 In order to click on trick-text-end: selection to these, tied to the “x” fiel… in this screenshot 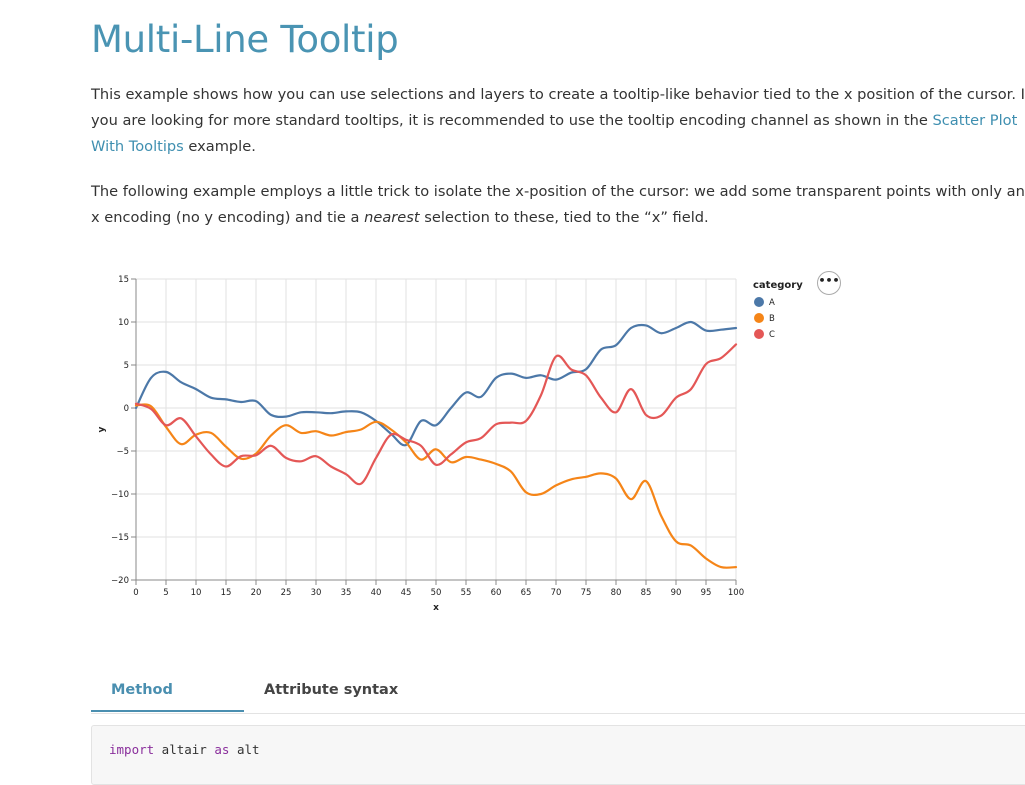, I will do `click(564, 217)`.